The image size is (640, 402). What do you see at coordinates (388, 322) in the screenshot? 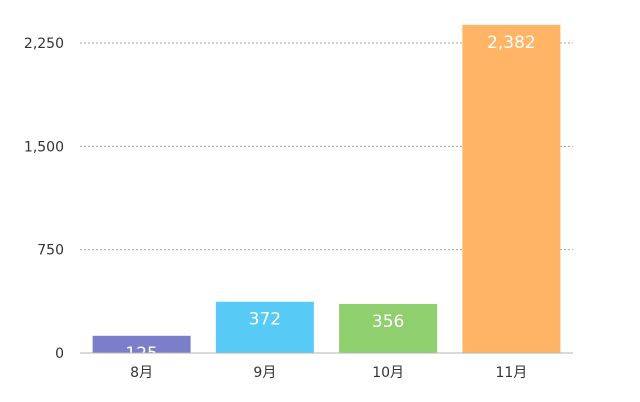
I see `bar-value-label: 356` at bounding box center [388, 322].